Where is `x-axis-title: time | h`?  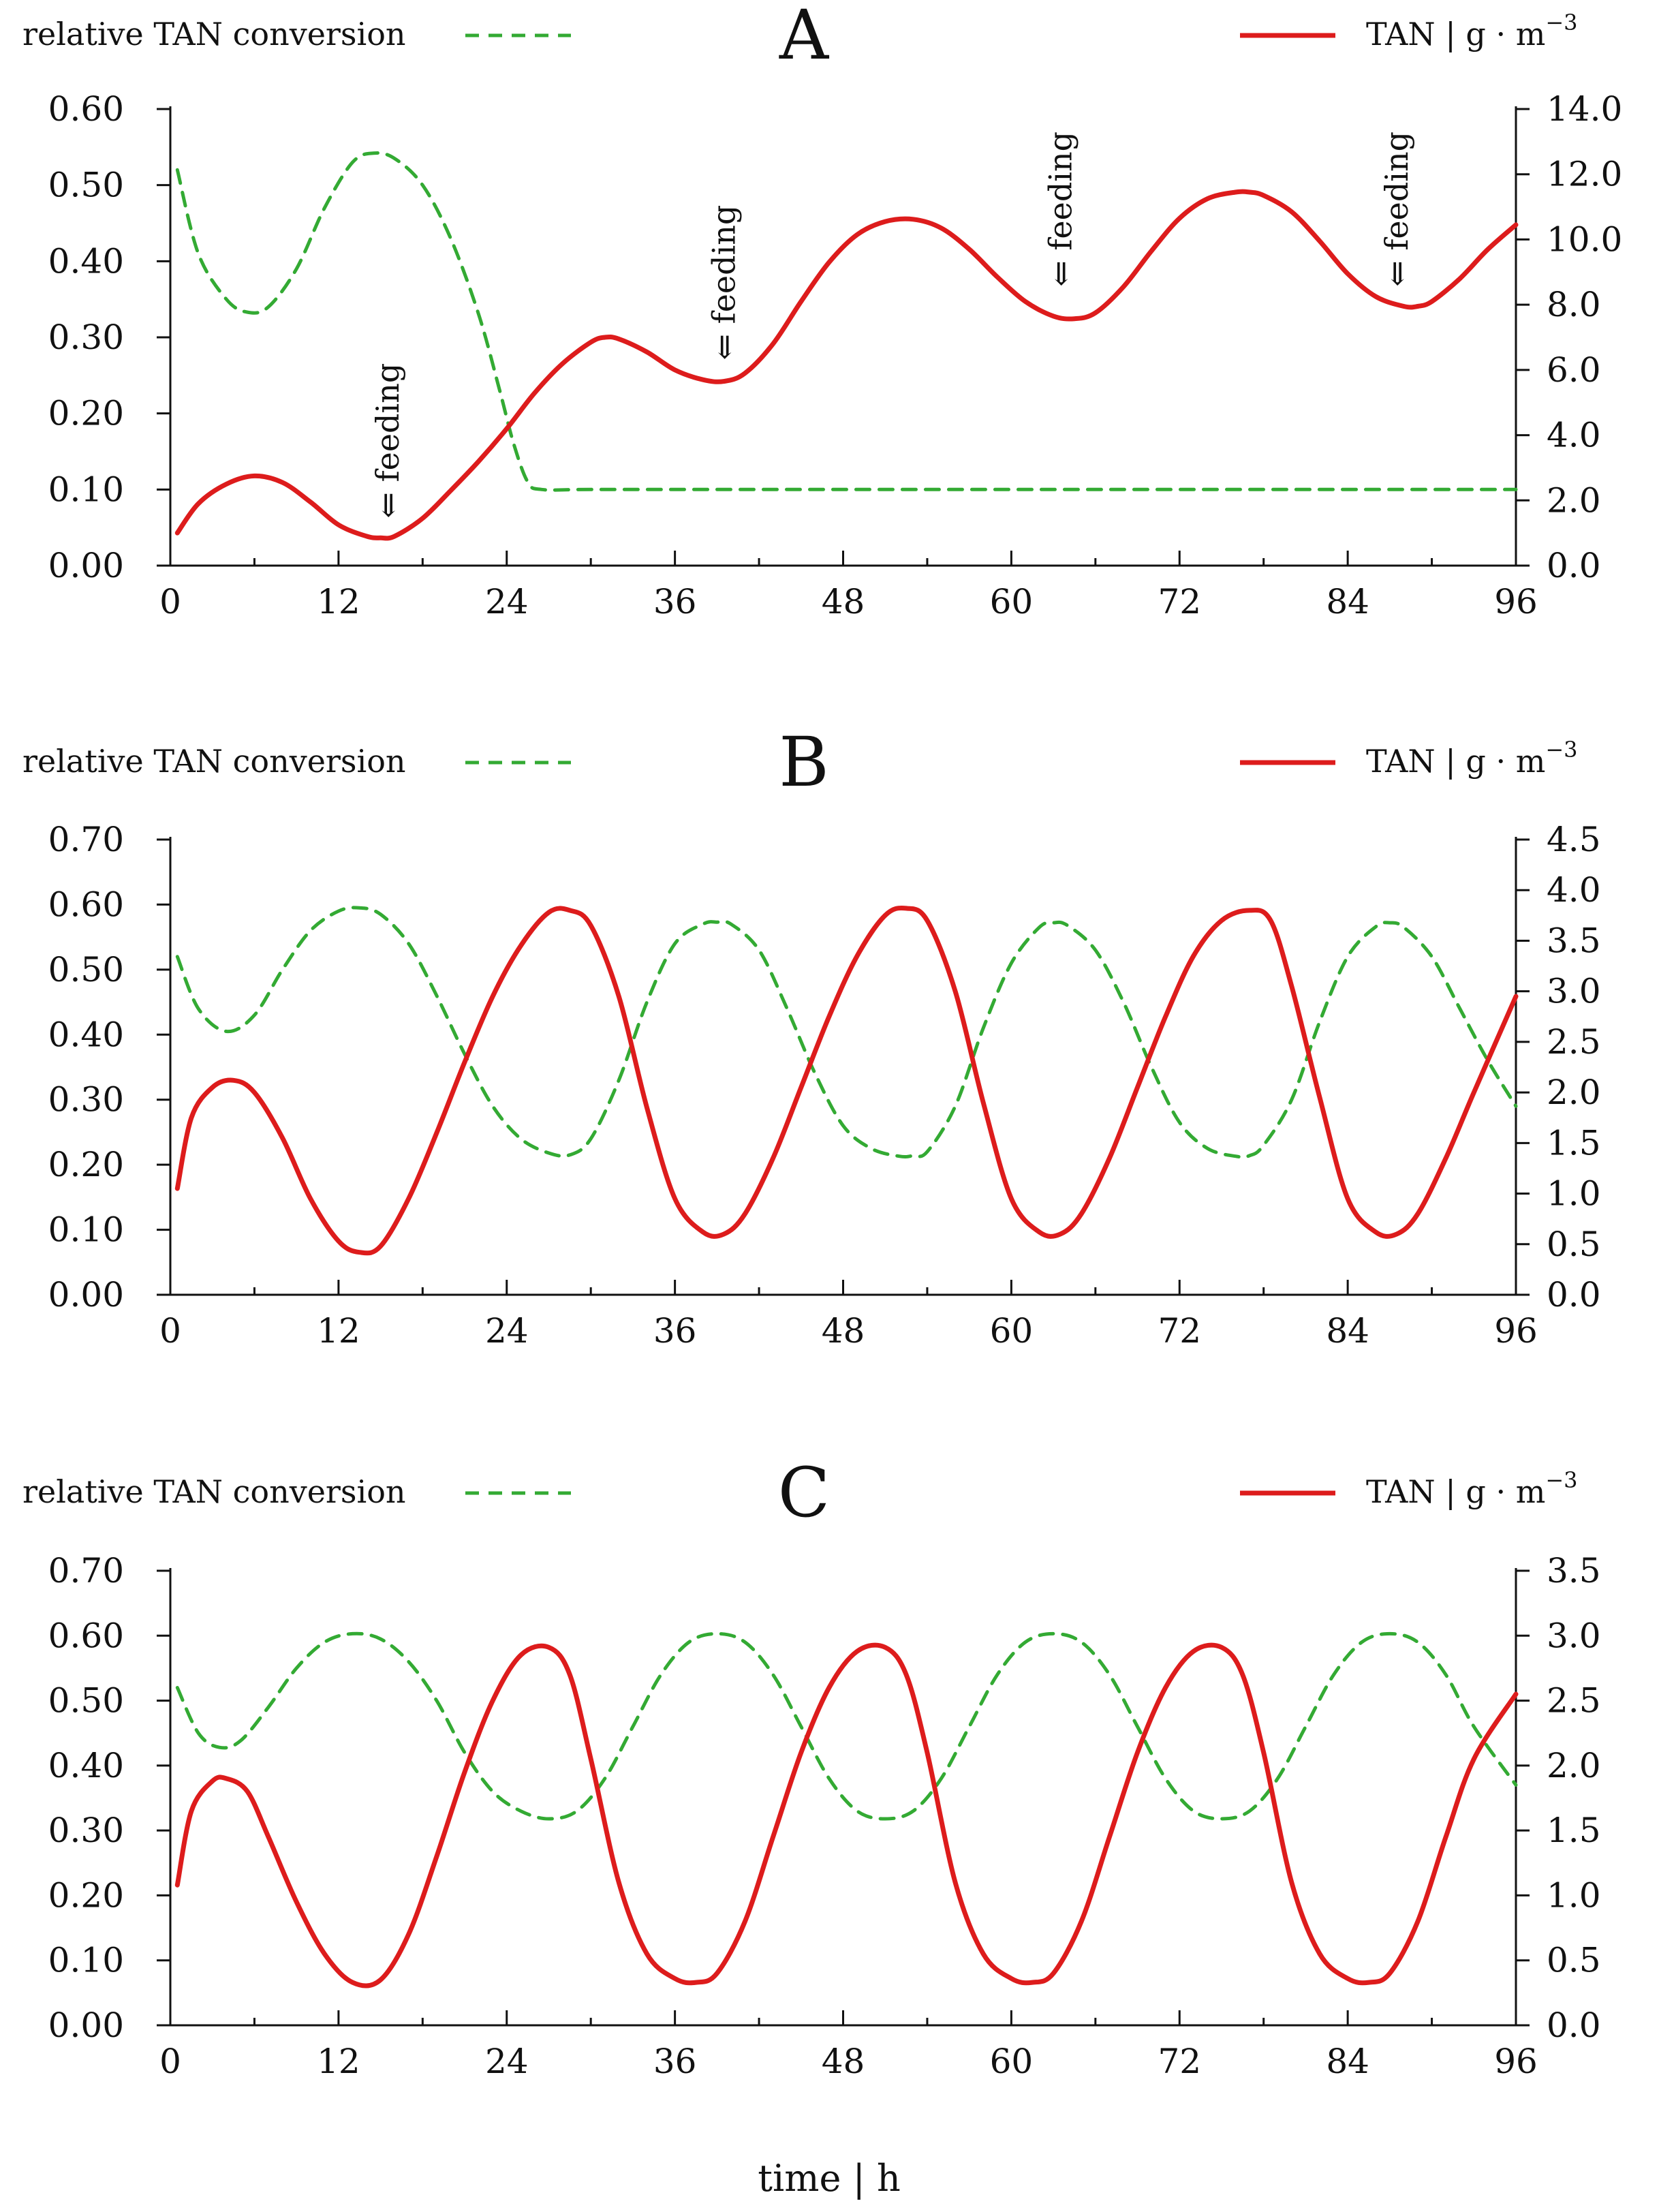
x-axis-title: time | h is located at coordinates (829, 2178).